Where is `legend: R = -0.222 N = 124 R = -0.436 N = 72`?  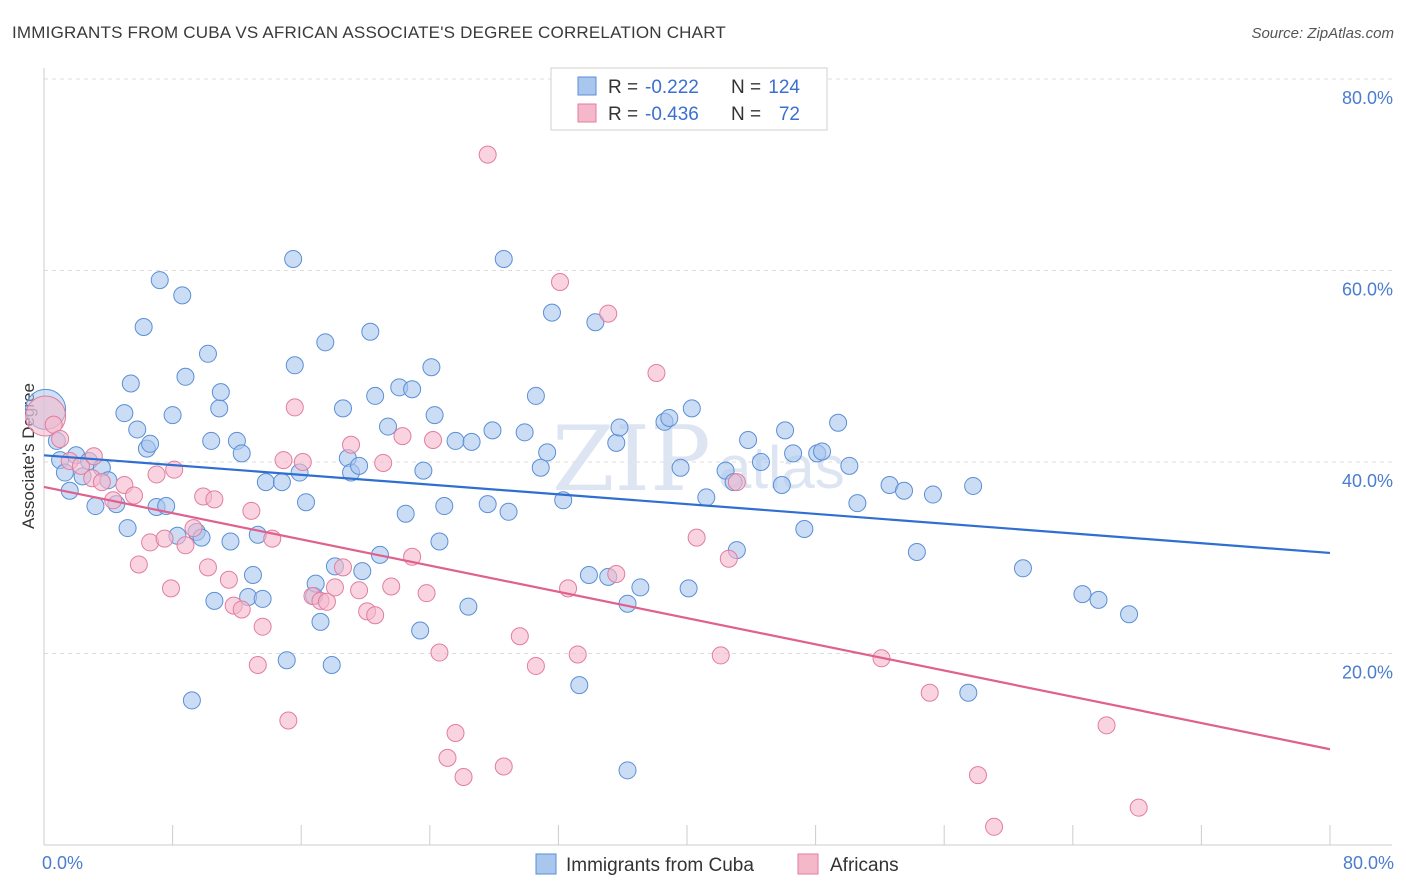
legend: R = -0.222 N = 124 R = -0.436 N = 72 is located at coordinates (689, 99).